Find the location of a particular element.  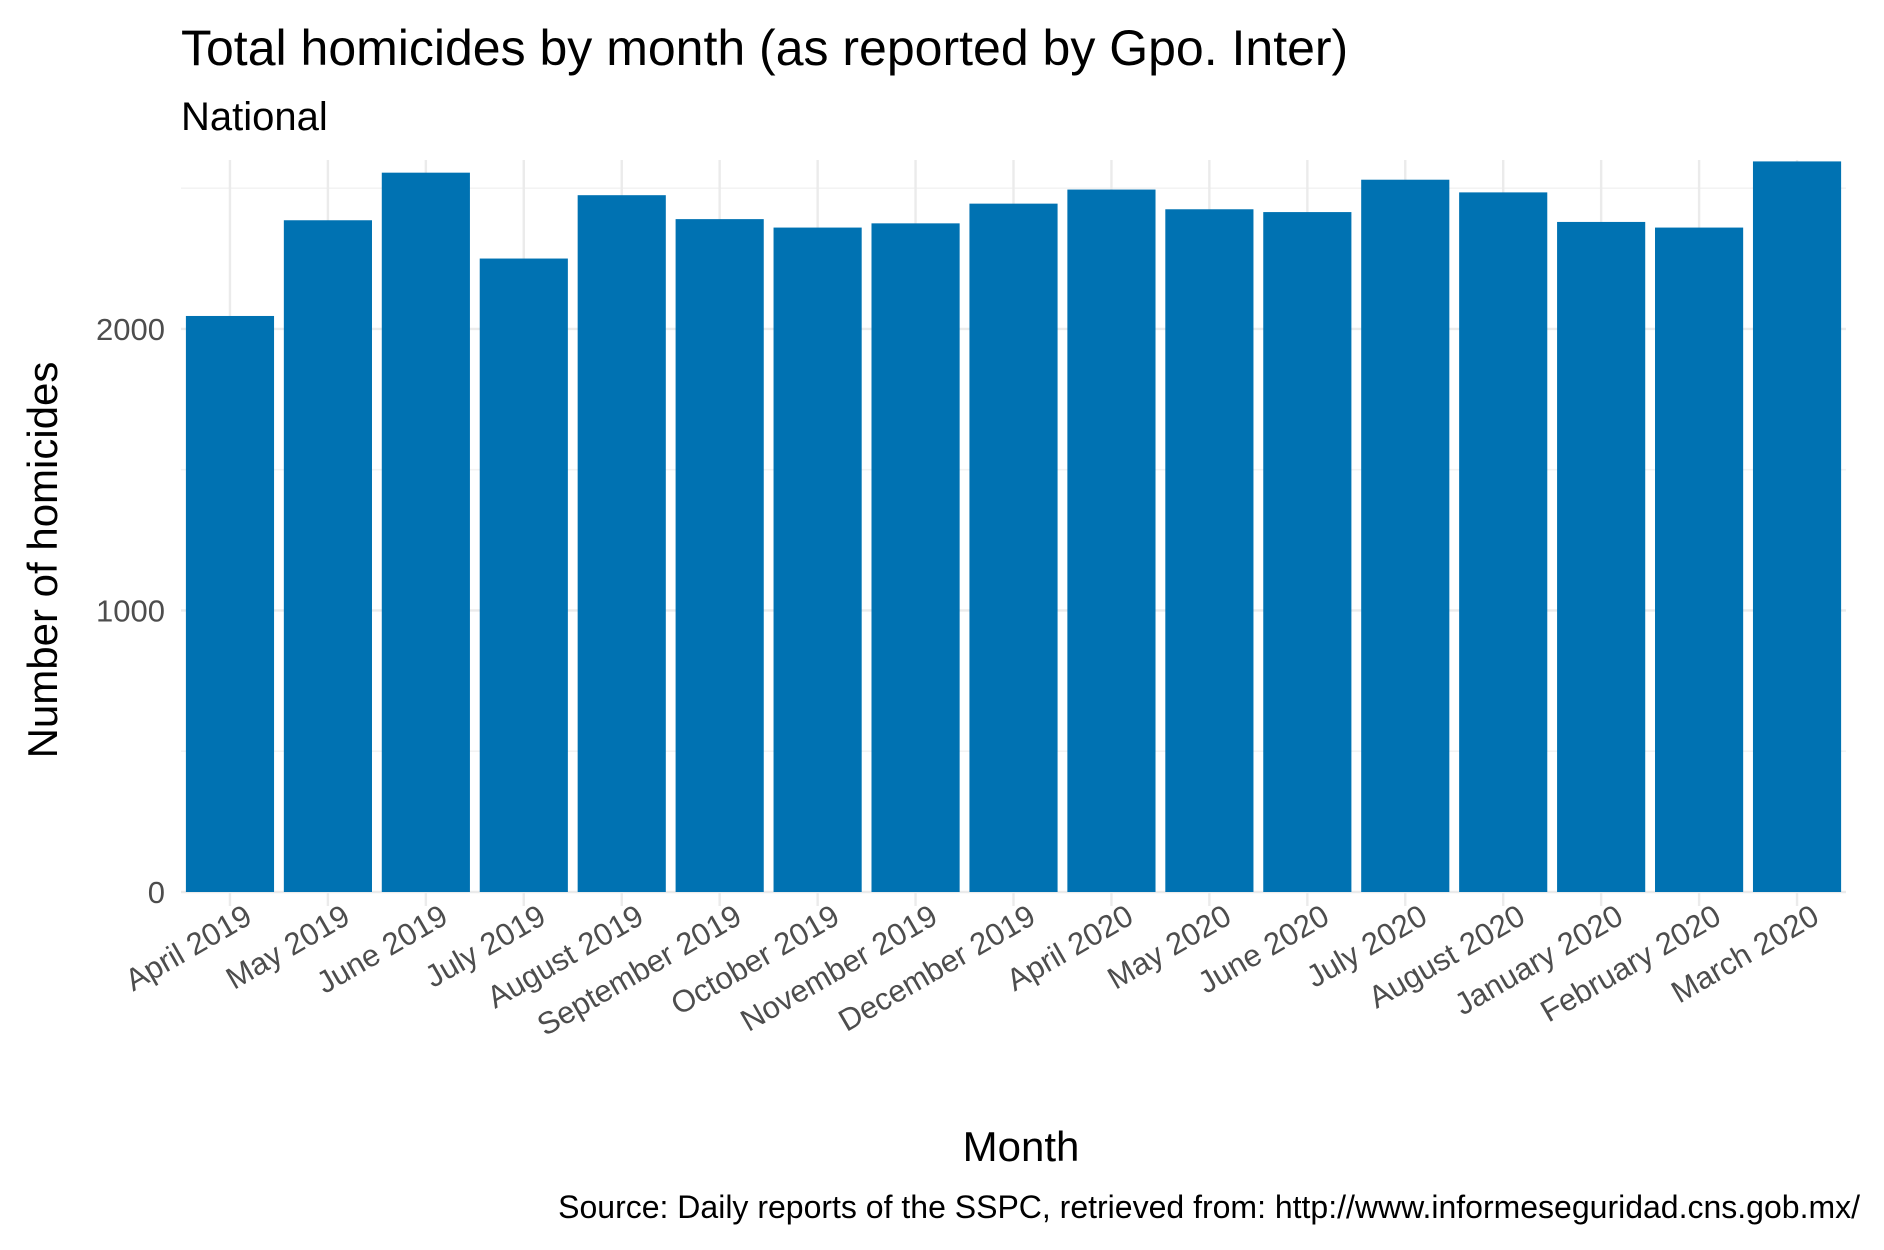

x-axis-title: Month is located at coordinates (1021, 1146).